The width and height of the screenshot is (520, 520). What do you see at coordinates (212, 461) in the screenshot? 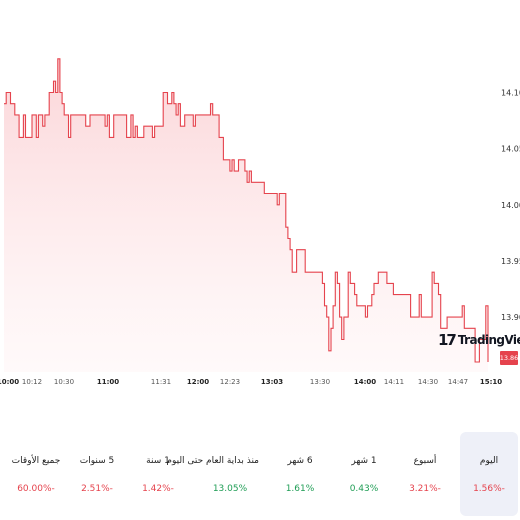
I see `period-label: منذ بداية العام حتى اليوم` at bounding box center [212, 461].